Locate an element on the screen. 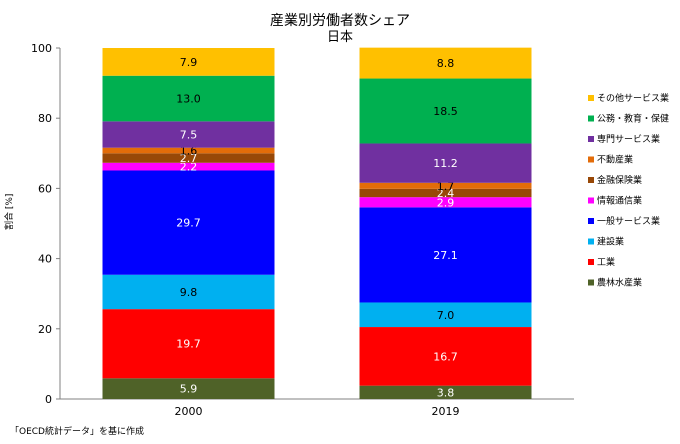 The width and height of the screenshot is (680, 444). data-label: 7.9 is located at coordinates (189, 62).